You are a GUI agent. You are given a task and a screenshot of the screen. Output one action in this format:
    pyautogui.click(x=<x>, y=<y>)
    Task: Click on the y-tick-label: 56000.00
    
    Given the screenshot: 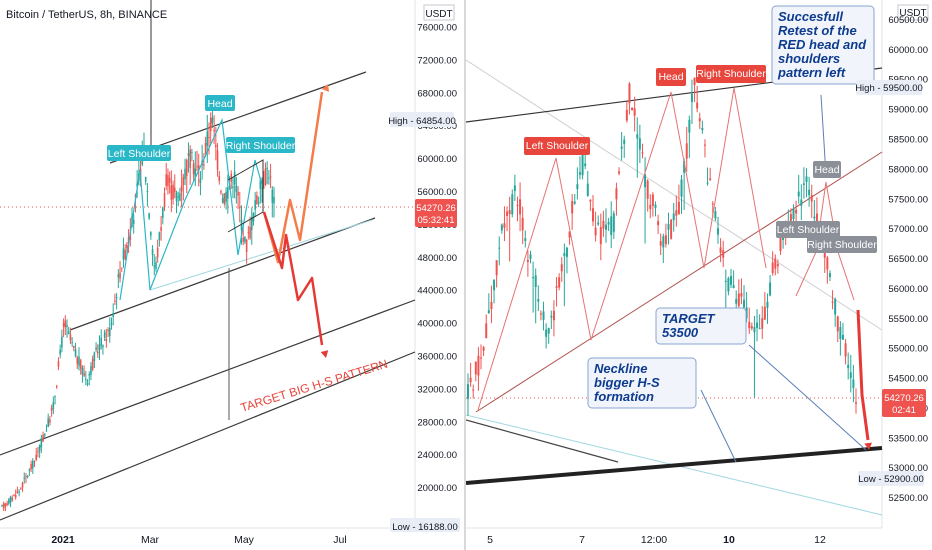 What is the action you would take?
    pyautogui.click(x=908, y=289)
    